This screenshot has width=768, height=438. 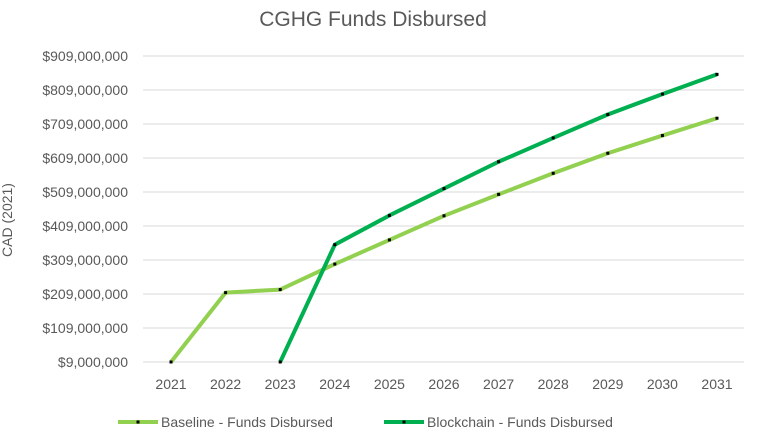 What do you see at coordinates (280, 384) in the screenshot?
I see `x-tick-label: 2023` at bounding box center [280, 384].